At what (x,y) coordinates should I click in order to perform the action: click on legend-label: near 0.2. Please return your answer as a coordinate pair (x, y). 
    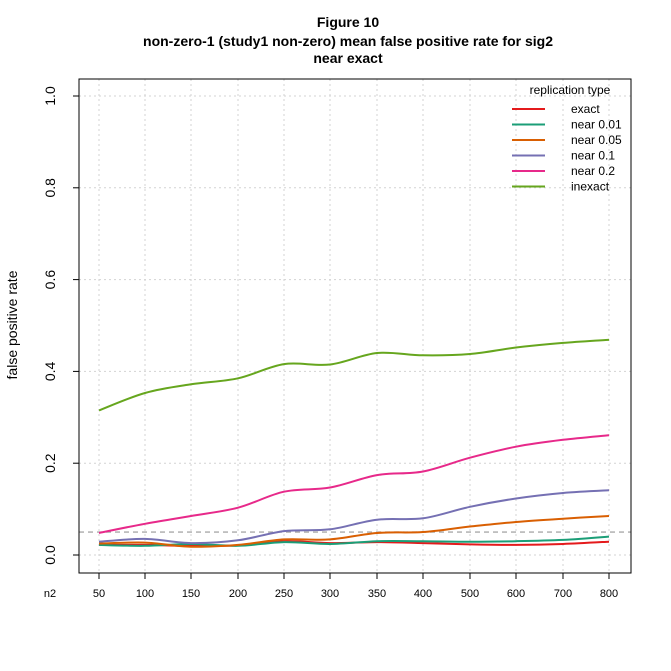
    Looking at the image, I should click on (593, 171).